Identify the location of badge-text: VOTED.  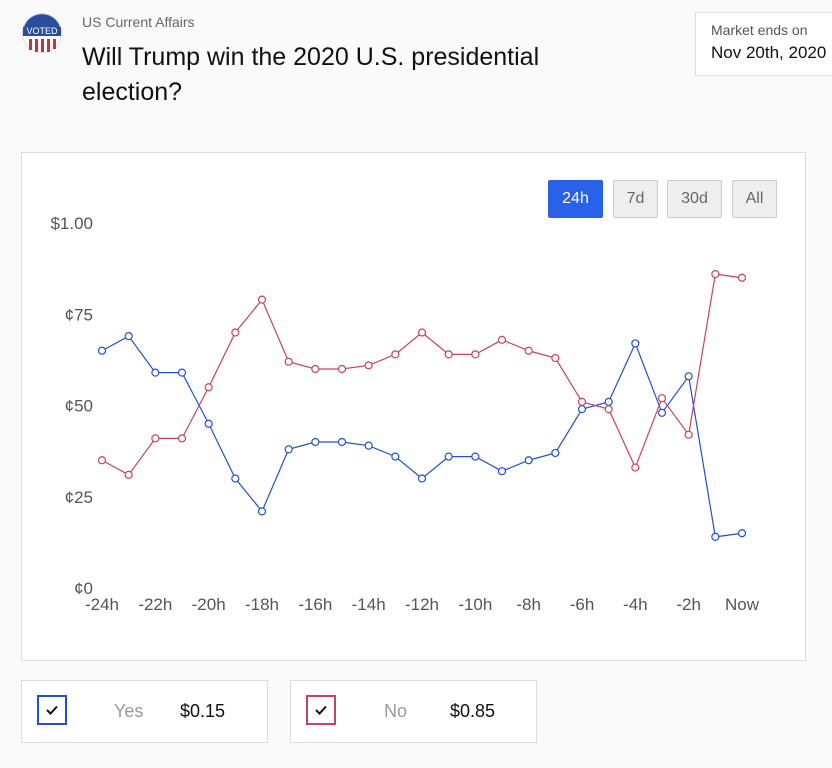
(42, 31).